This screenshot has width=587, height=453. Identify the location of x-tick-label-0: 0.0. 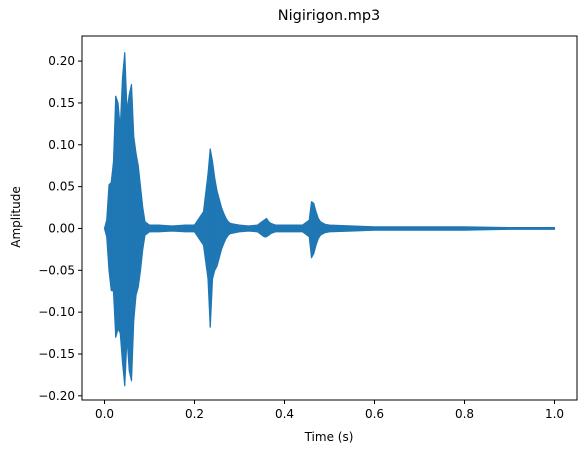
(104, 414).